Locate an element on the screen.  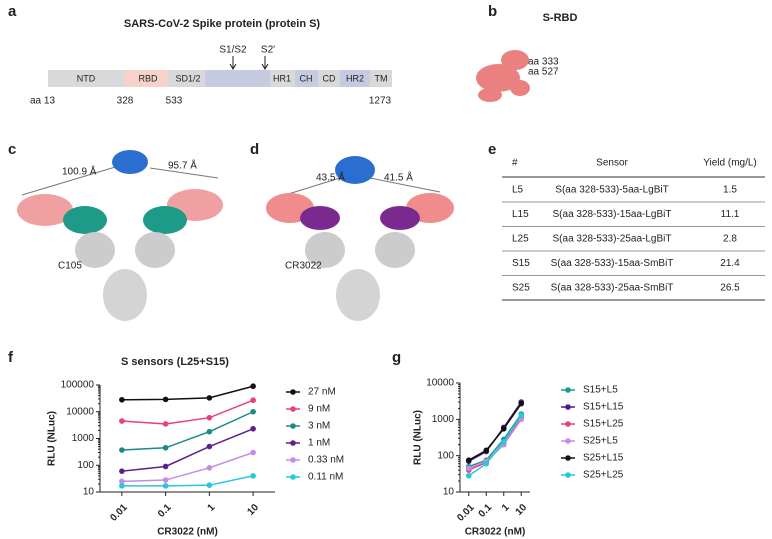
legend-label: S15+L25 is located at coordinates (603, 424).